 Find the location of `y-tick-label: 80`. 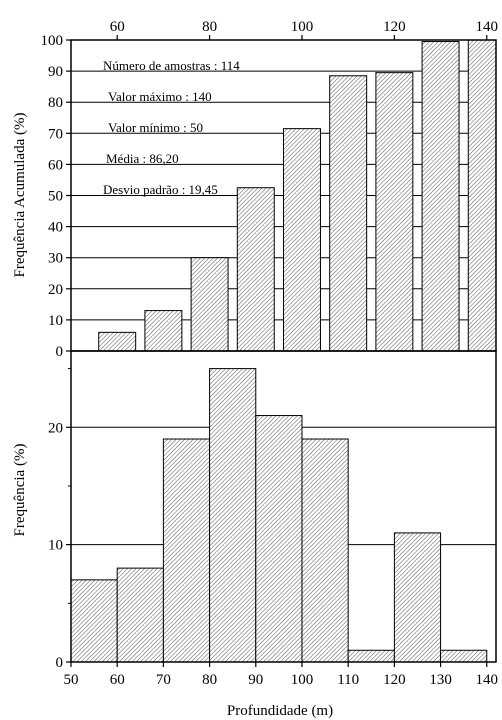

y-tick-label: 80 is located at coordinates (55, 103).